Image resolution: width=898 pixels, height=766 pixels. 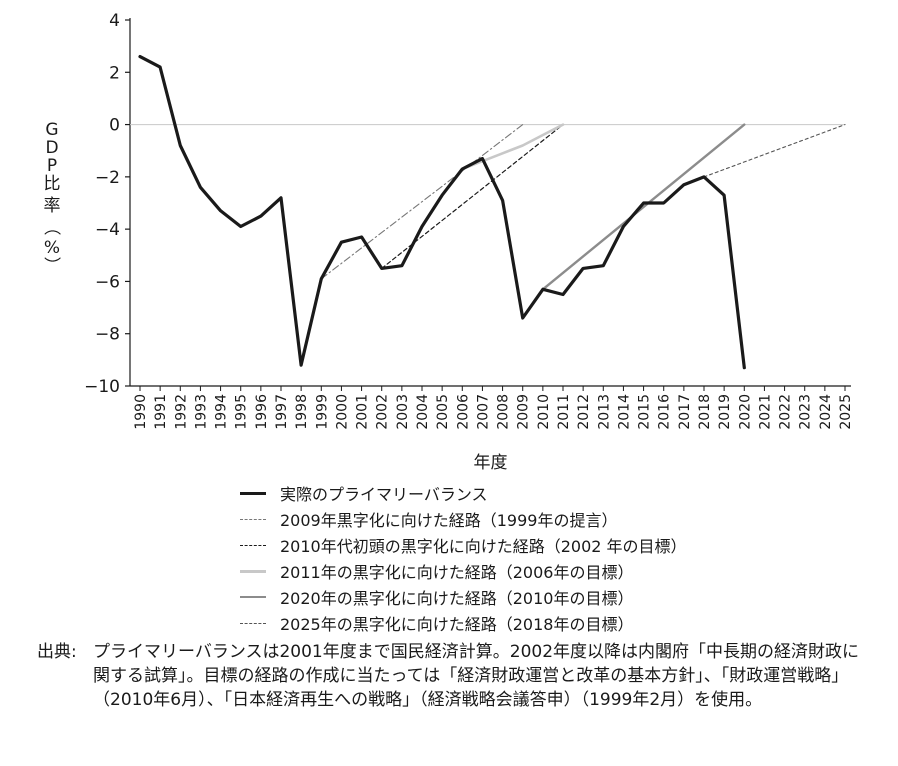 I want to click on x-tick-label: 2008, so click(x=504, y=412).